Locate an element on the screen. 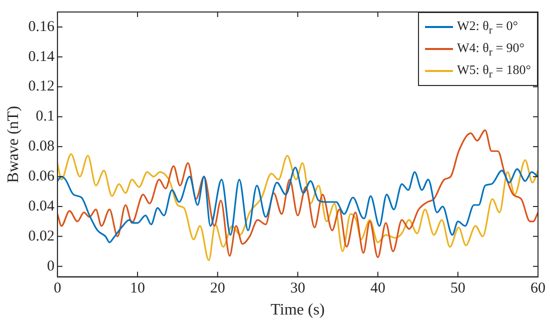 The width and height of the screenshot is (550, 322). x-tick-label: 10 is located at coordinates (138, 288).